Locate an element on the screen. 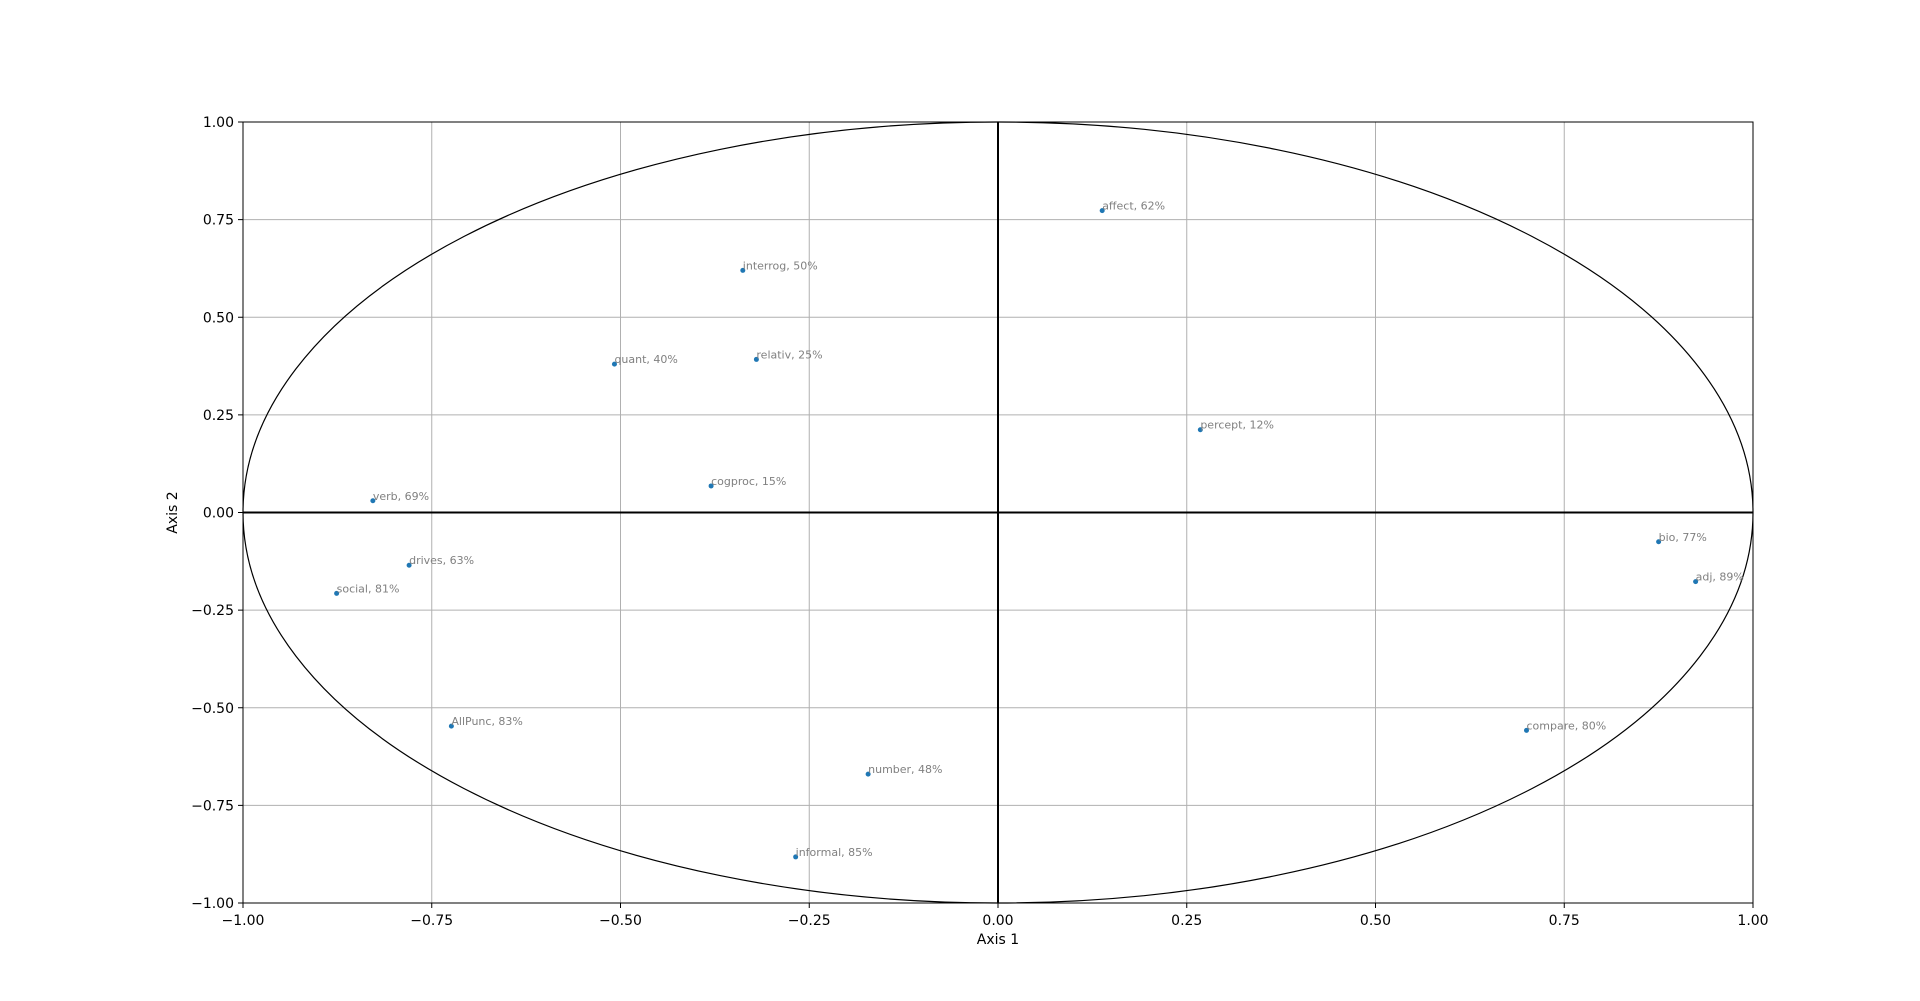 The width and height of the screenshot is (1920, 1001). point-label: AllPunc, 83% is located at coordinates (487, 721).